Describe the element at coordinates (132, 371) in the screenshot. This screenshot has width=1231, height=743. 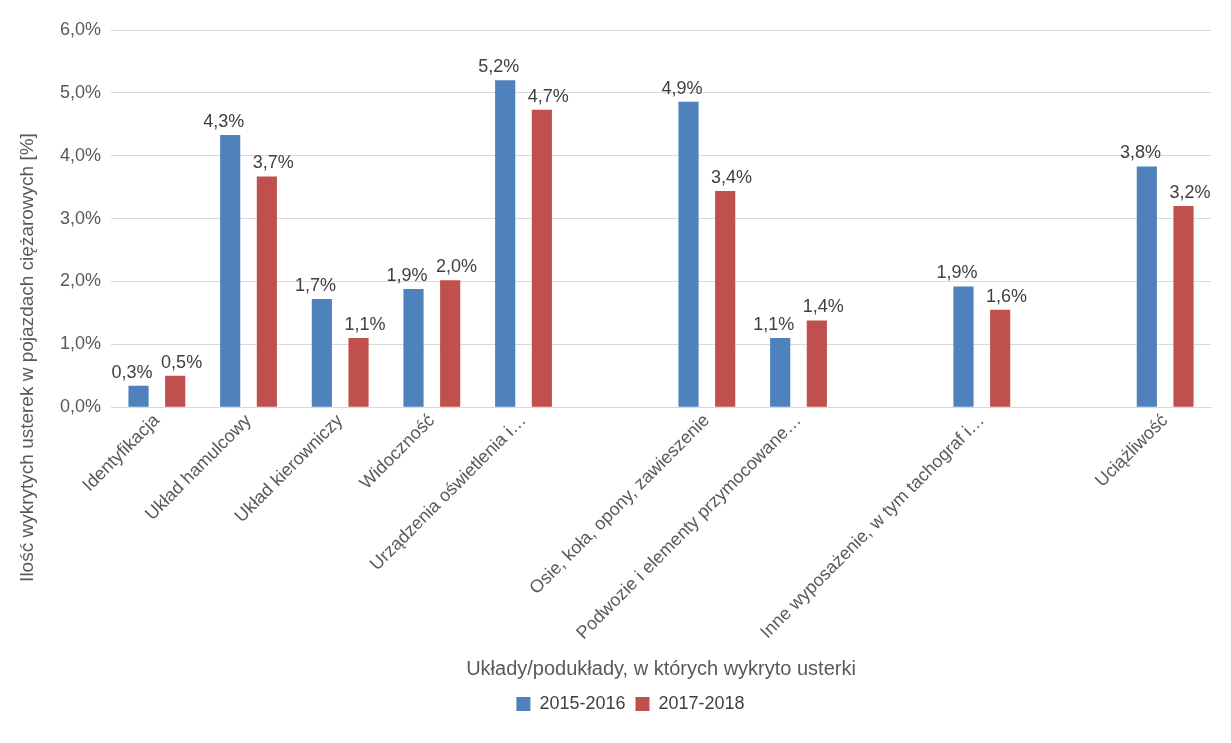
I see `data-label: 0,3%` at that location.